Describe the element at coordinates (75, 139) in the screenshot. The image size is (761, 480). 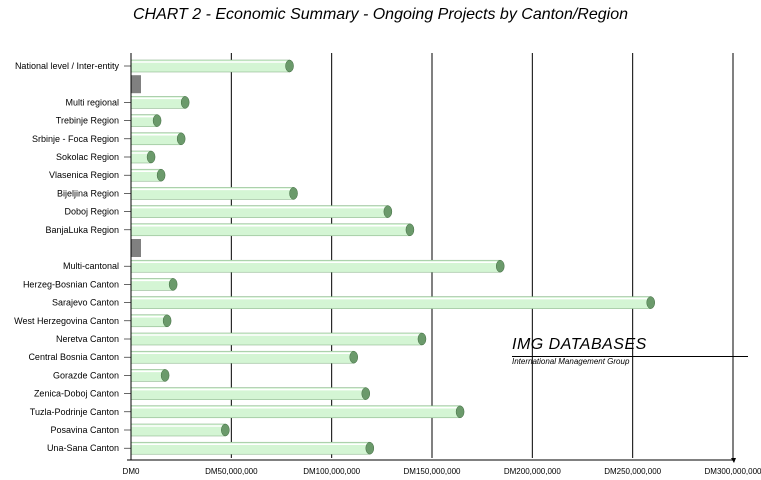
I see `category-label: Srbinje - Foca Region` at that location.